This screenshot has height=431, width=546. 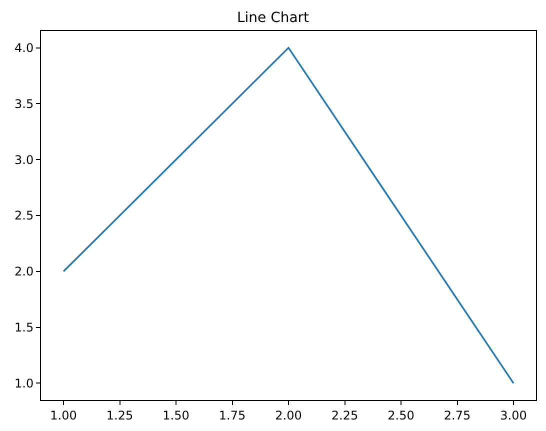 What do you see at coordinates (513, 415) in the screenshot?
I see `x-tick-label: 3.00` at bounding box center [513, 415].